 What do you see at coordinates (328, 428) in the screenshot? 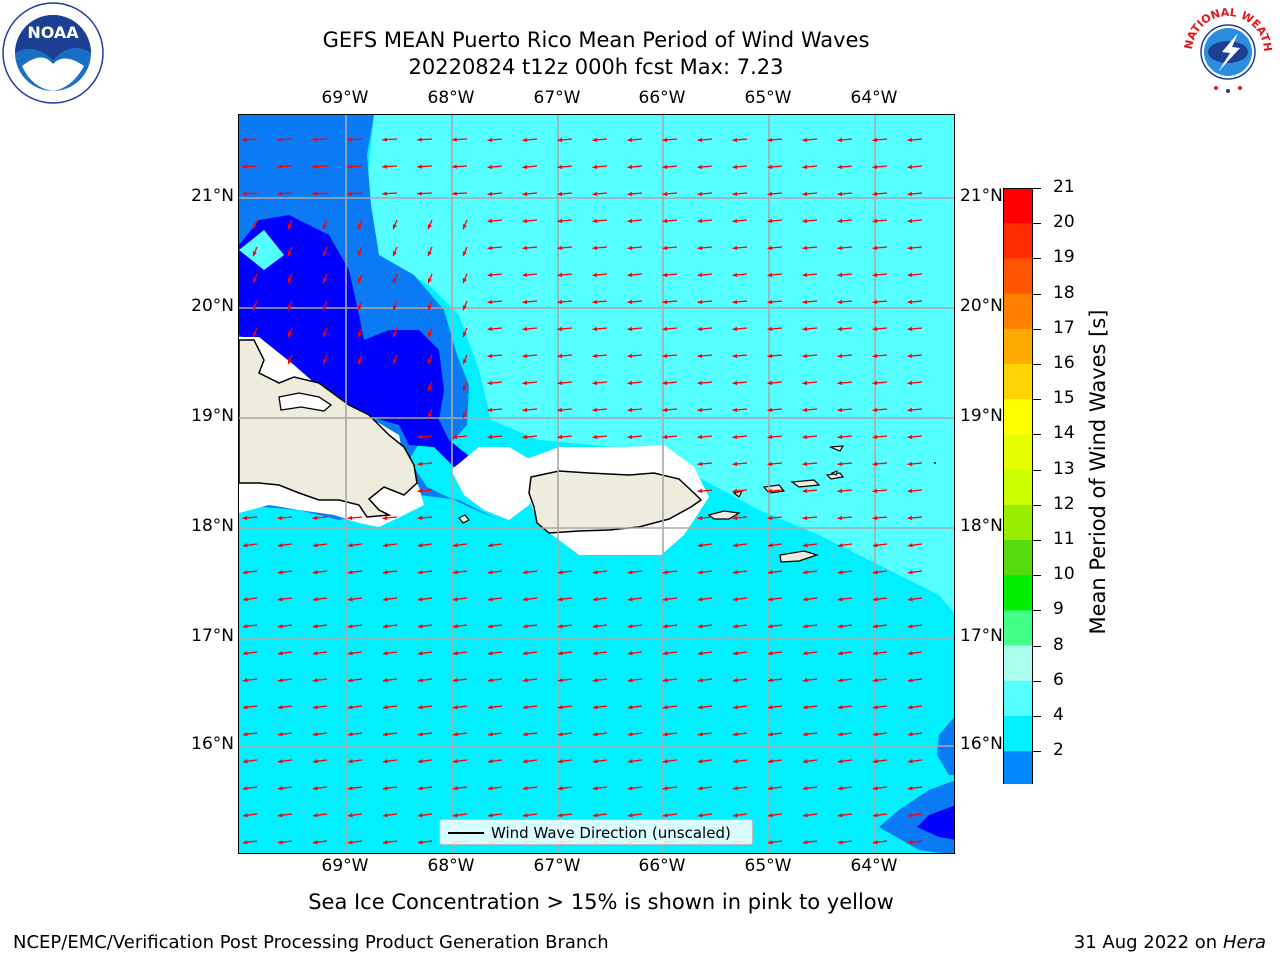
I see `land-hispaniola` at bounding box center [328, 428].